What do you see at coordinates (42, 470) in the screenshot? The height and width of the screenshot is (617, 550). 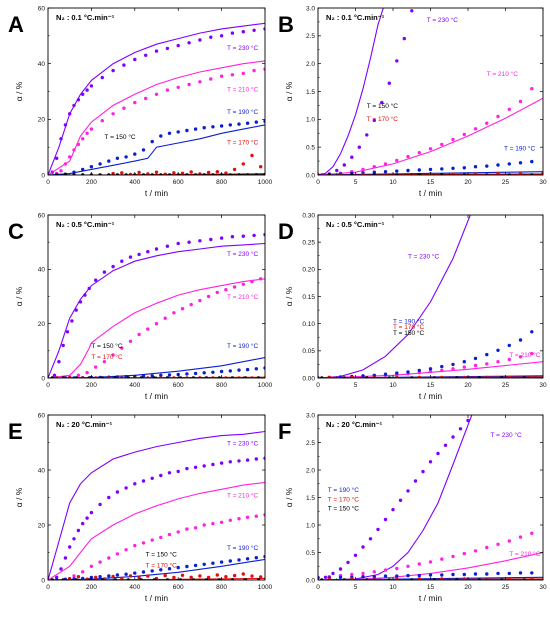 I see `y-tick-label: 40` at bounding box center [42, 470].